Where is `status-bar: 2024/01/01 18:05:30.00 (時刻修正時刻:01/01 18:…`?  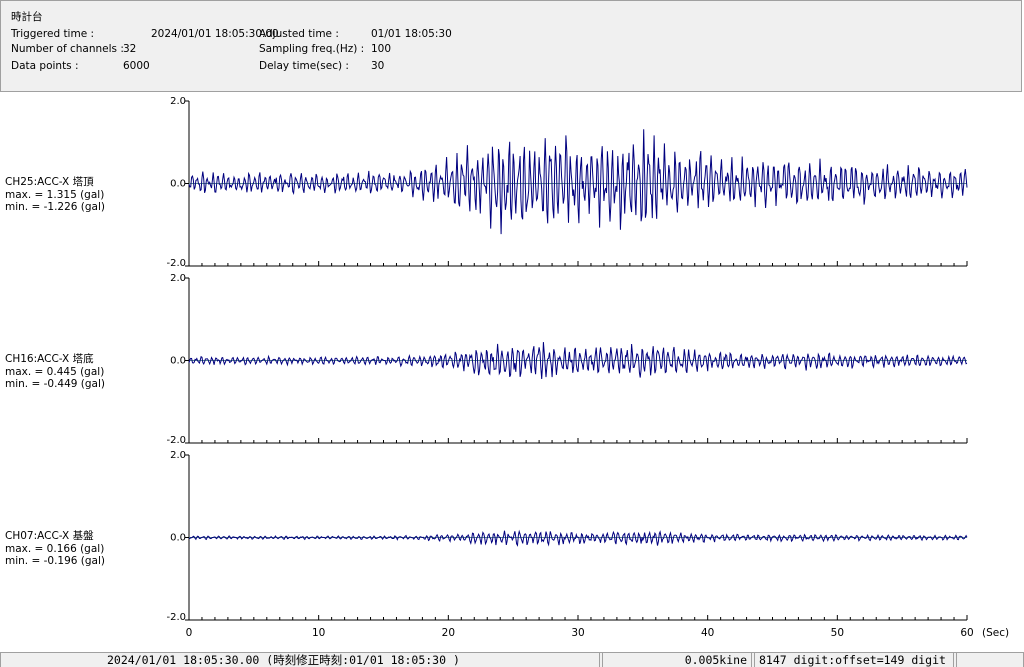 status-bar: 2024/01/01 18:05:30.00 (時刻修正時刻:01/01 18:… is located at coordinates (512, 659).